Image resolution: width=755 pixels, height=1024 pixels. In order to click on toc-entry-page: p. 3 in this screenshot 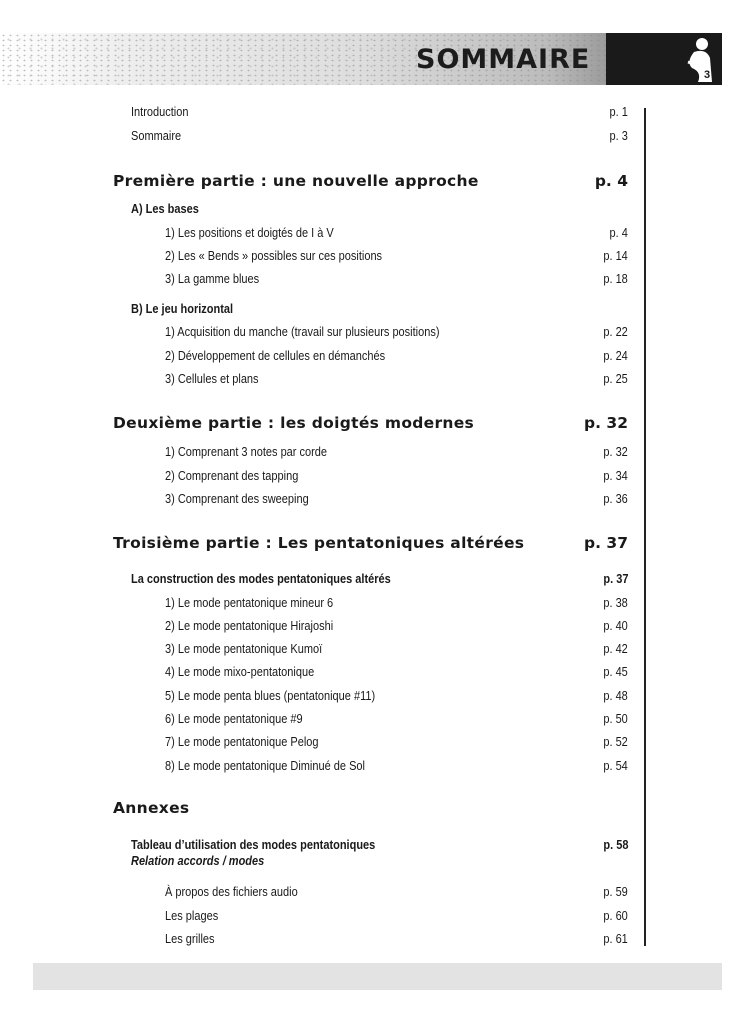, I will do `click(618, 136)`.